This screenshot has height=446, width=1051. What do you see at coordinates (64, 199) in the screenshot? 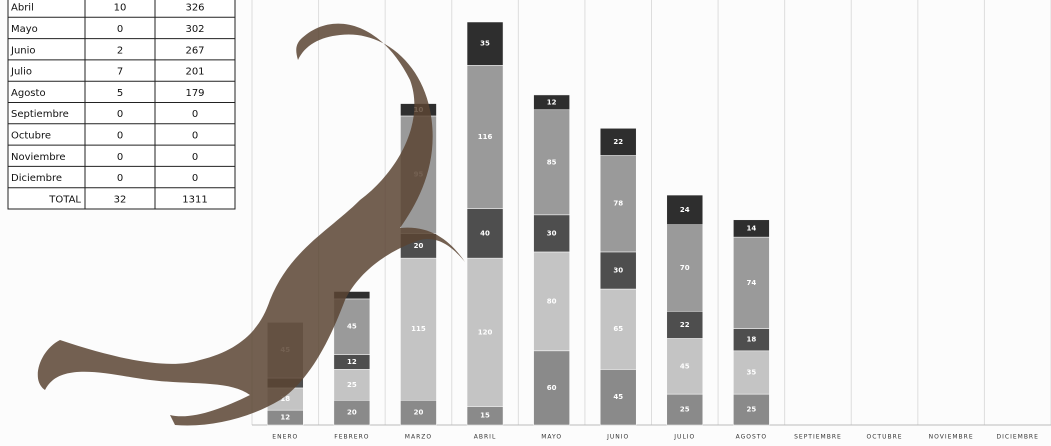
I see `table-cell: TOTAL` at bounding box center [64, 199].